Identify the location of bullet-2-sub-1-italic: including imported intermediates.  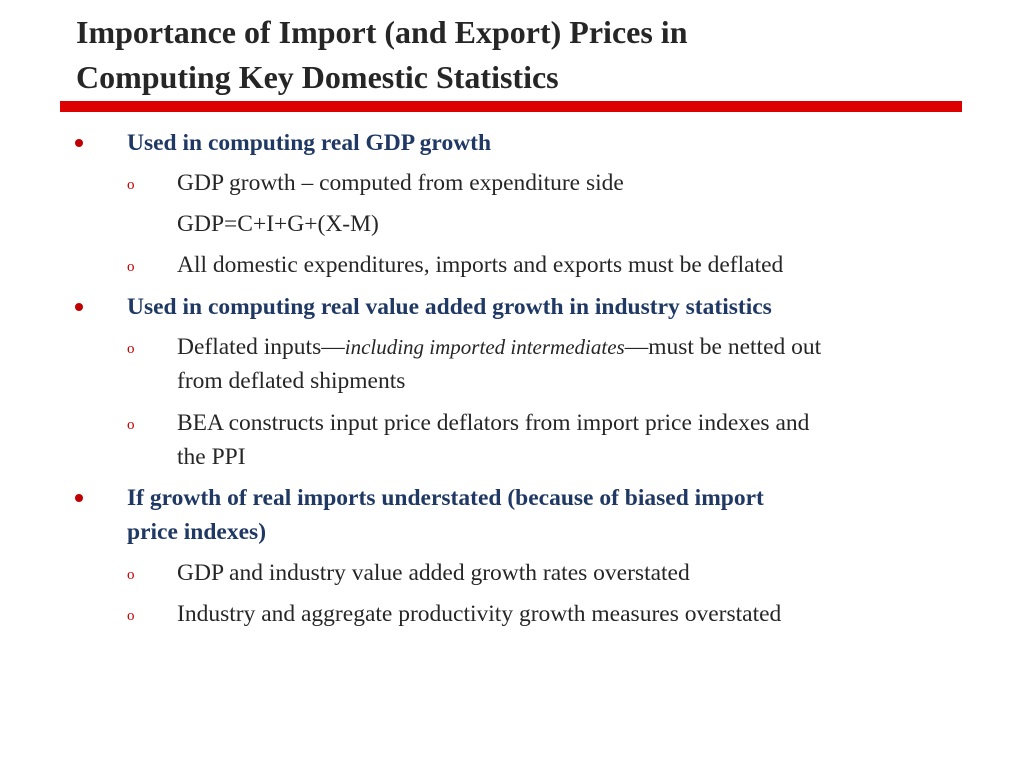
(484, 347).